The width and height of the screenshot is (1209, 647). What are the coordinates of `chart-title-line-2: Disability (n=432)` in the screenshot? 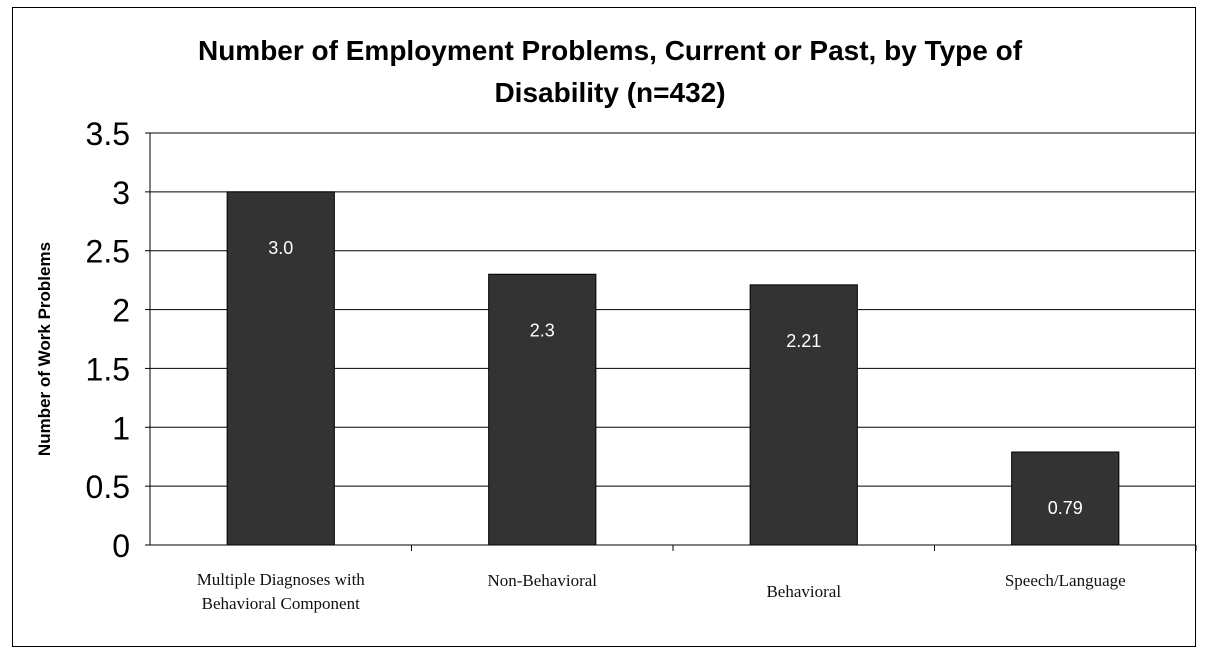 It's located at (609, 92).